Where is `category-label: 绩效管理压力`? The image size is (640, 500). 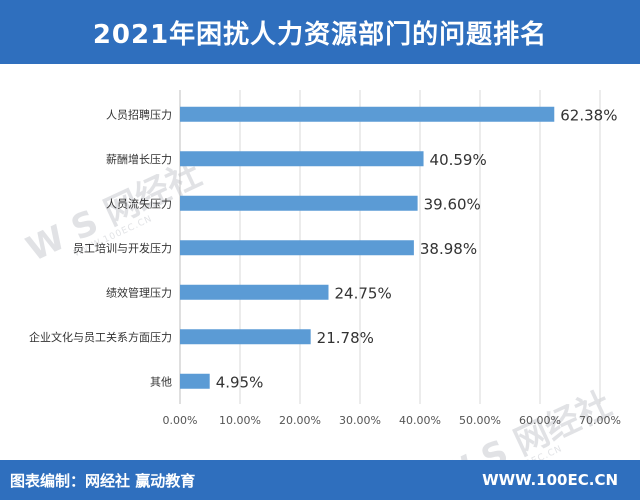 category-label: 绩效管理压力 is located at coordinates (139, 292).